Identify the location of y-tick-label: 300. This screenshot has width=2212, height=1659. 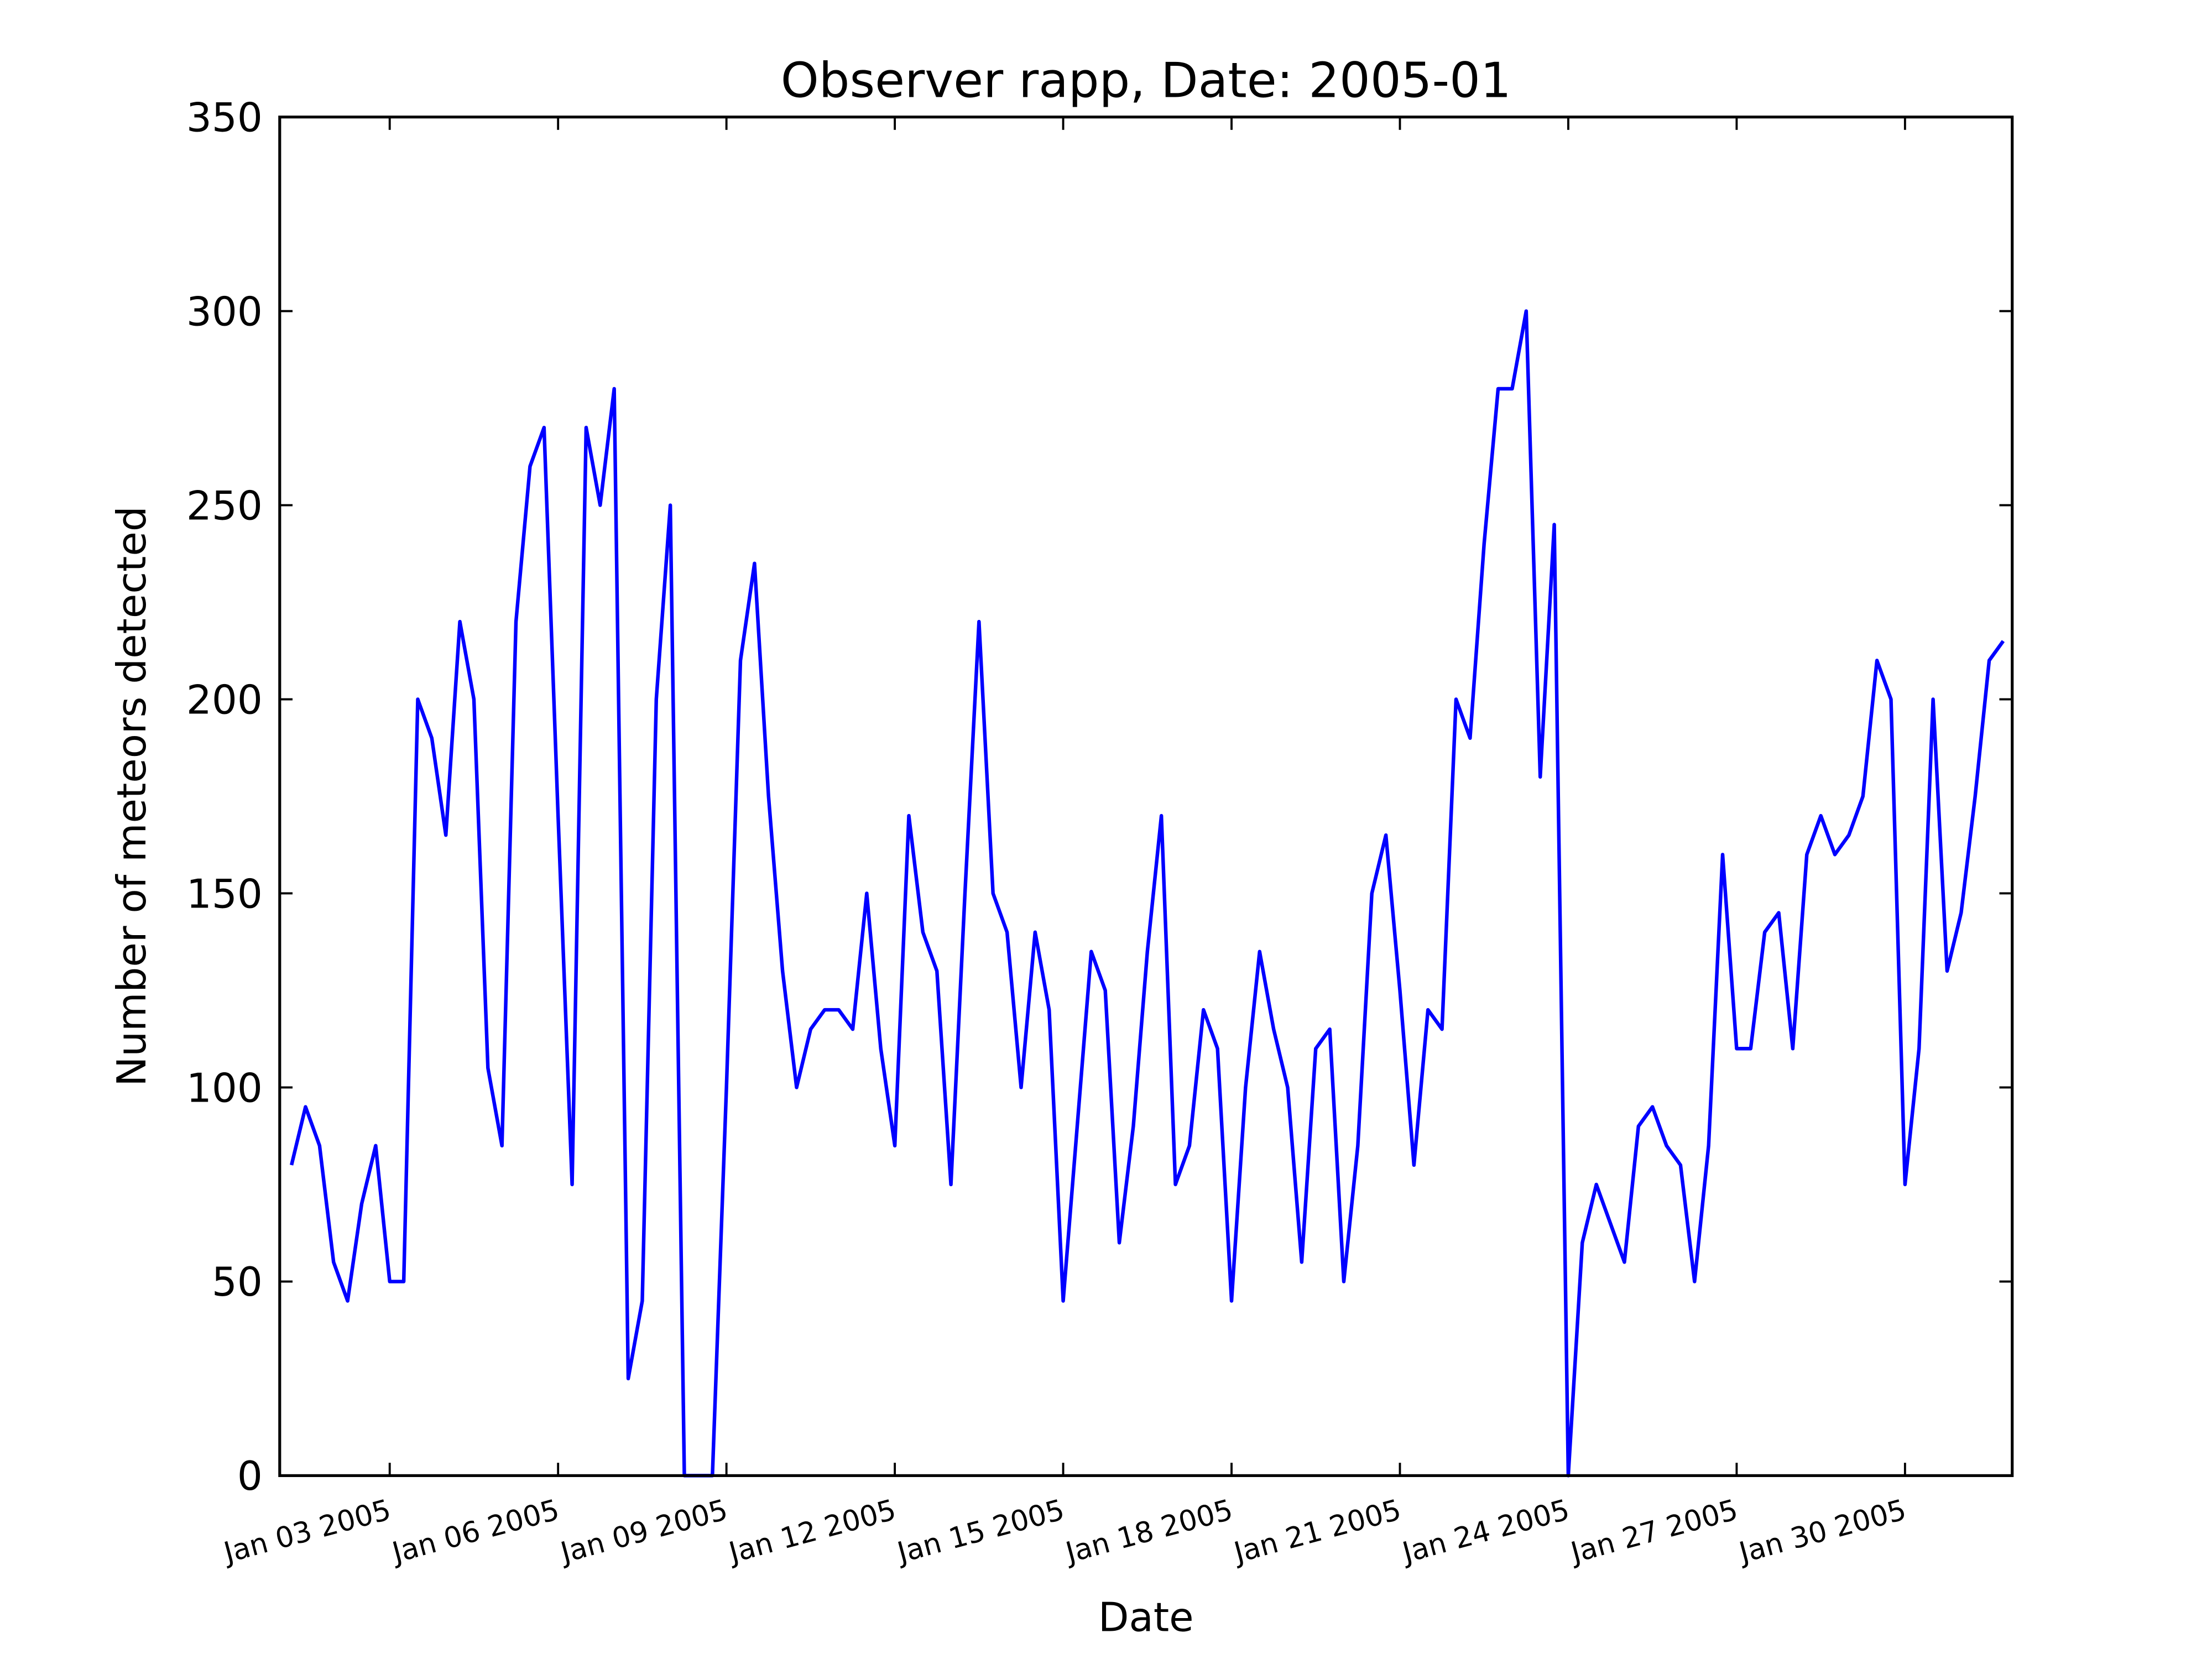
(225, 312).